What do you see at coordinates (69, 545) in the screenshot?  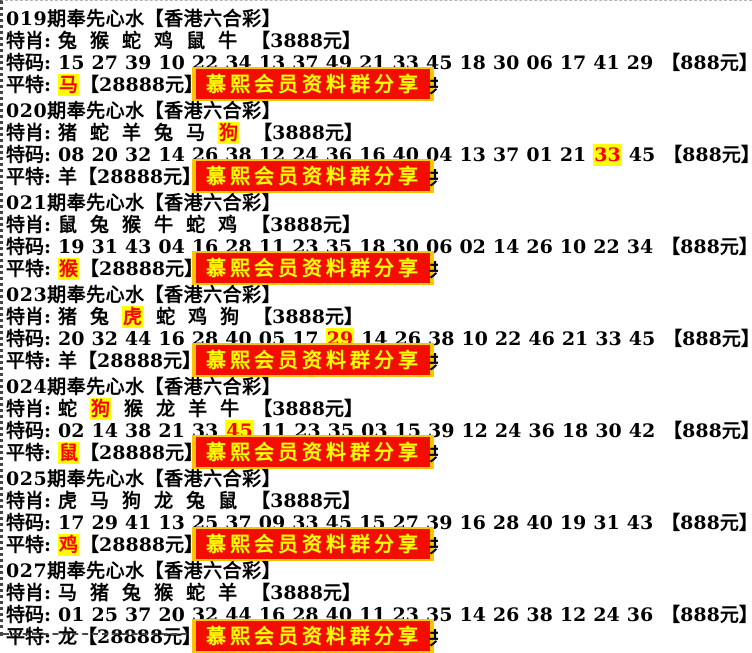 I see `flat-zodiac-value: 鸡` at bounding box center [69, 545].